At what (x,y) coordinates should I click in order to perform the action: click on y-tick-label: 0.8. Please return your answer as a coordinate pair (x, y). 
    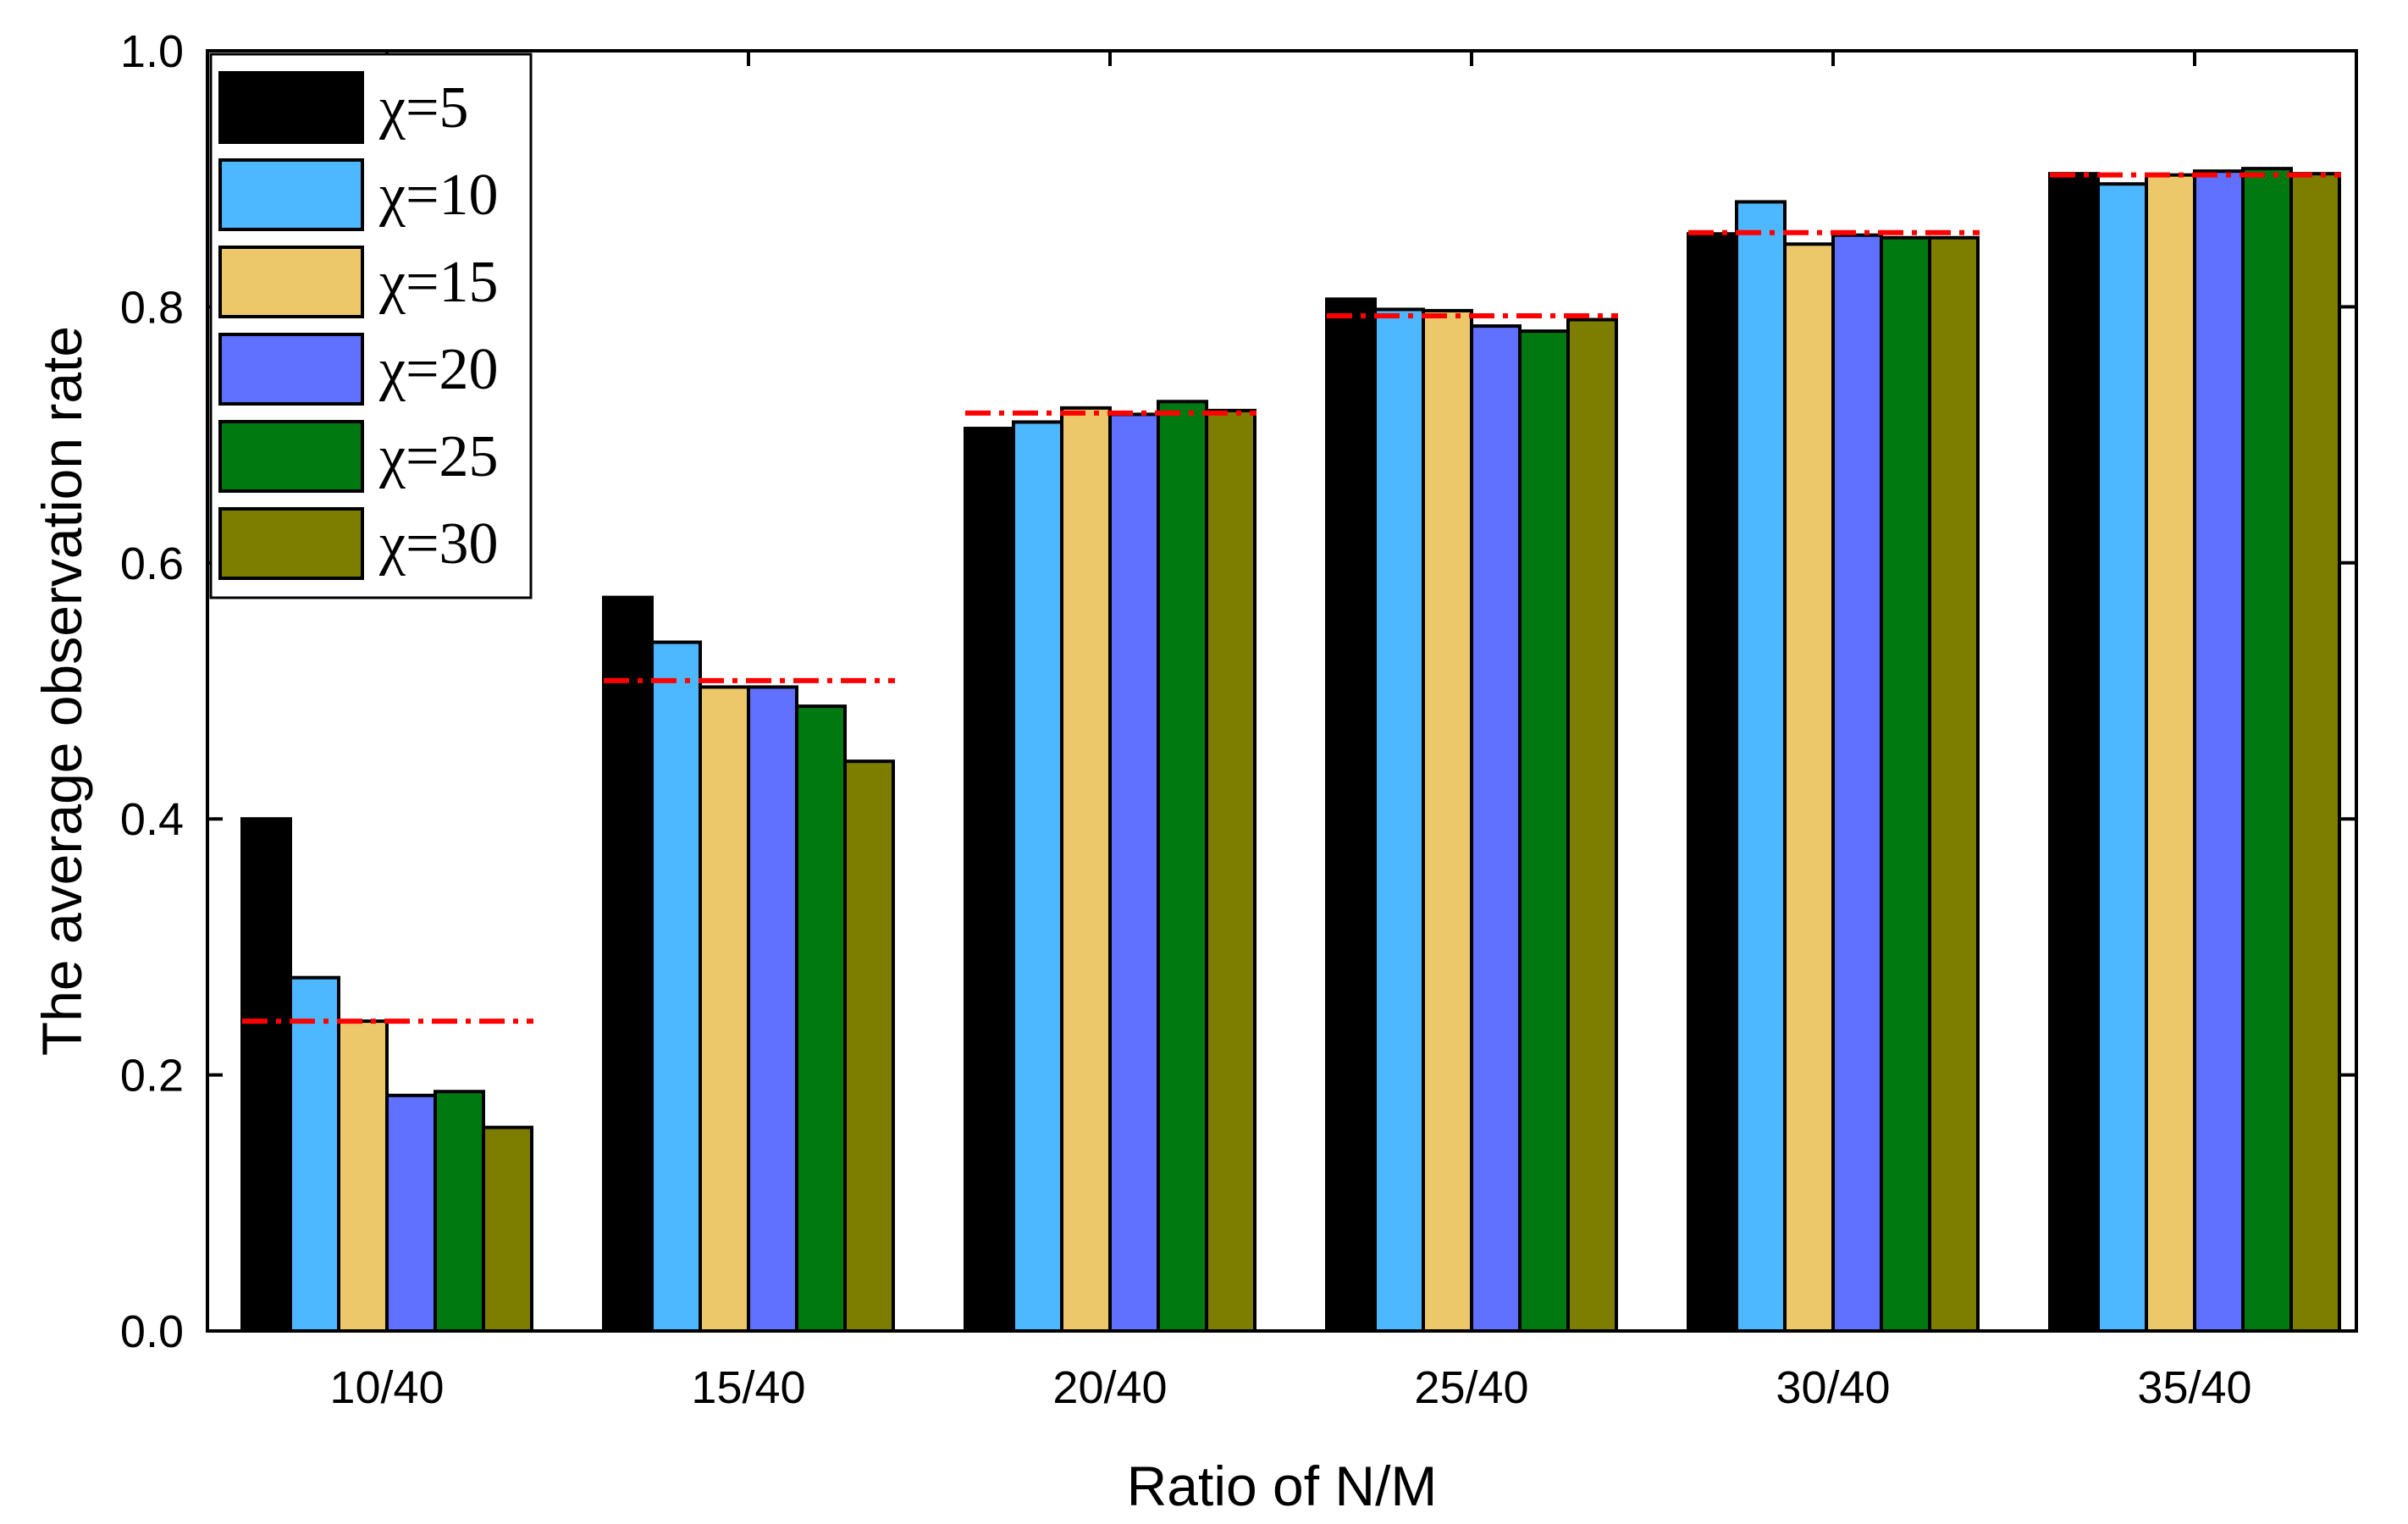
    Looking at the image, I should click on (152, 307).